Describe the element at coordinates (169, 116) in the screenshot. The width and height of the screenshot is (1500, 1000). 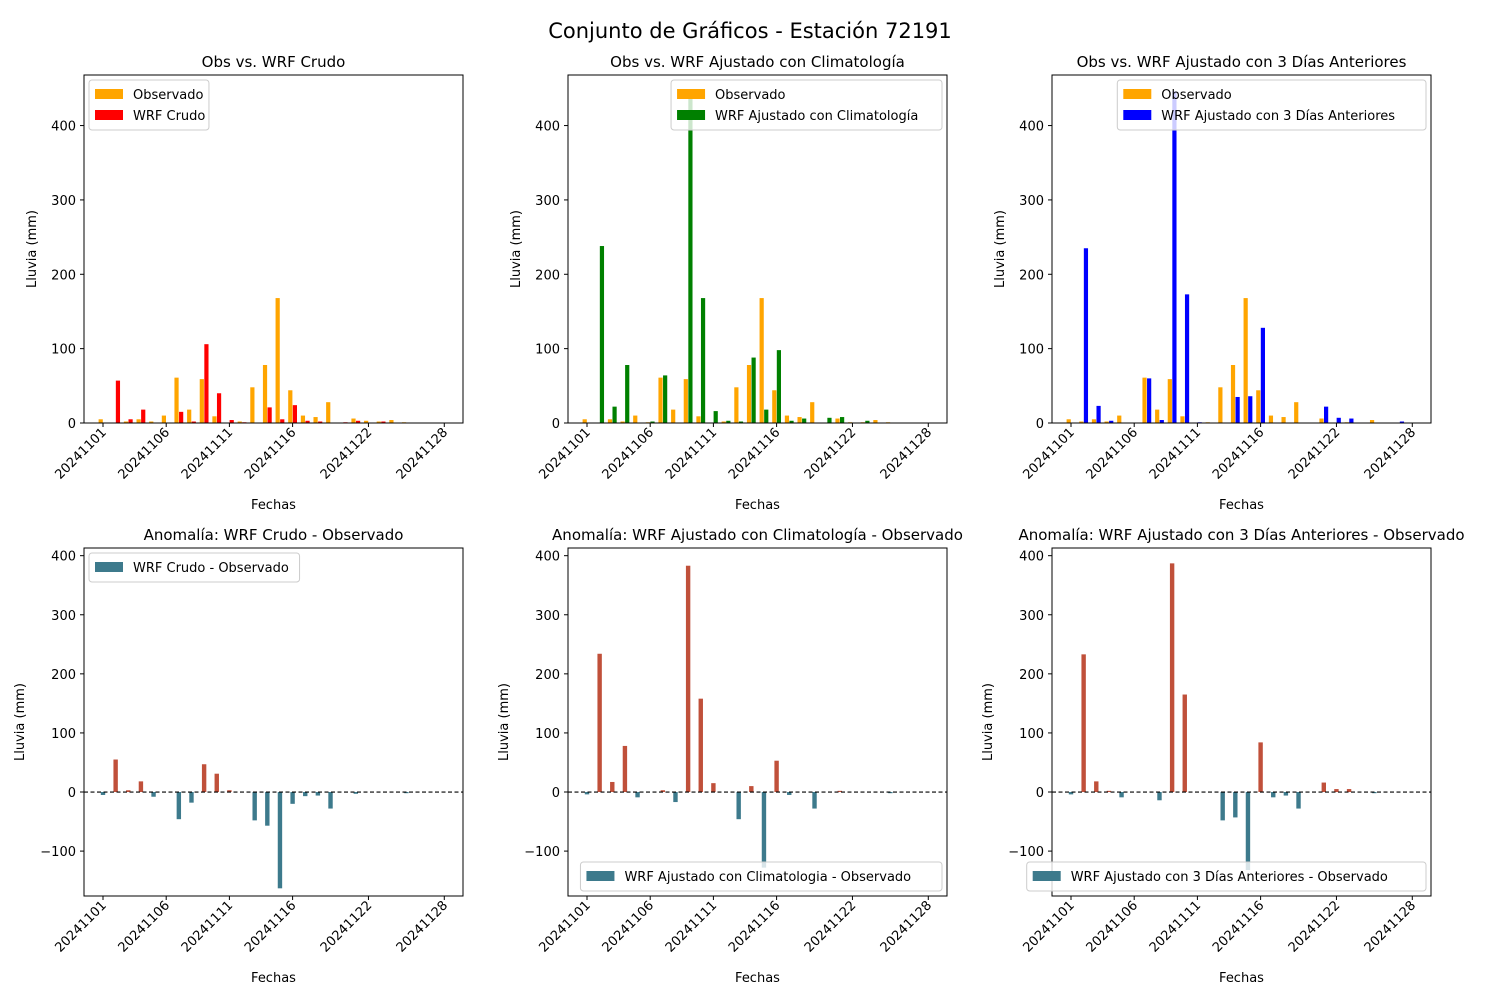
I see `legend-label: WRF Crudo` at that location.